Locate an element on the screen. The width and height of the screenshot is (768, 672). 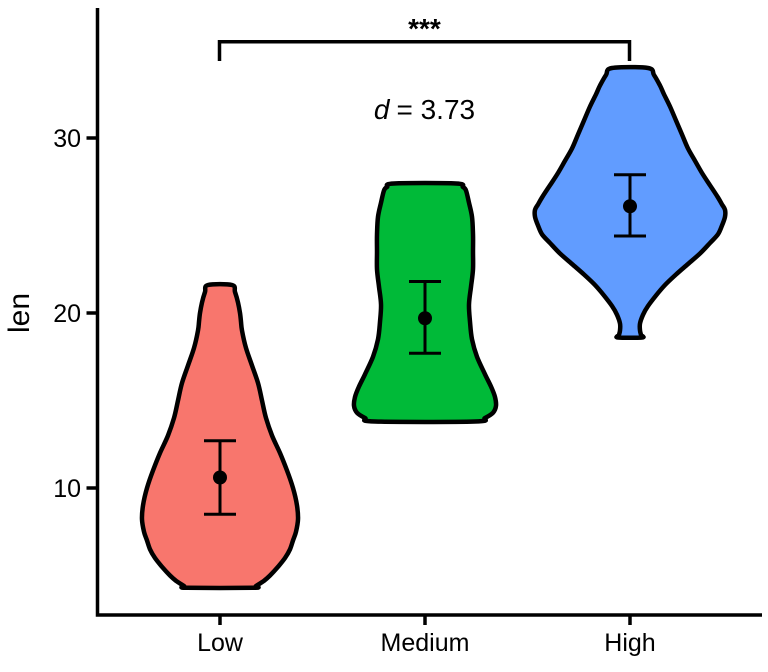
y-tick-label: 10 is located at coordinates (67, 489).